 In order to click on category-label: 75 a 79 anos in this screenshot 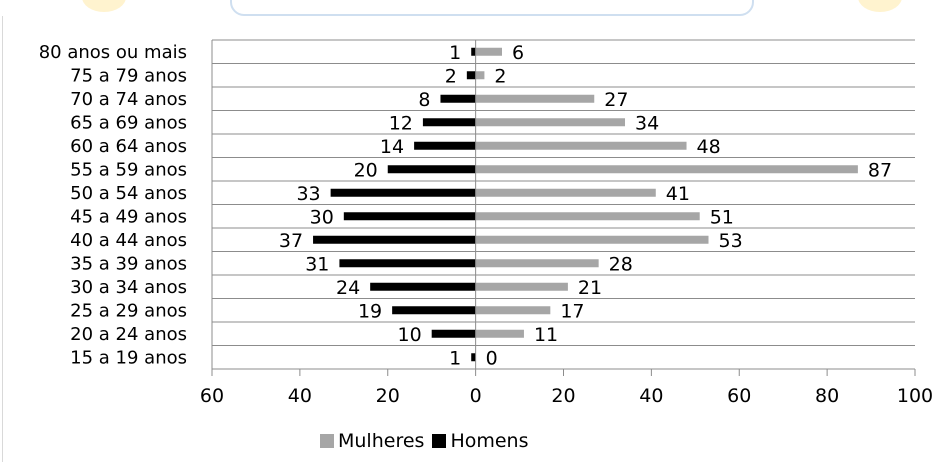, I will do `click(128, 75)`.